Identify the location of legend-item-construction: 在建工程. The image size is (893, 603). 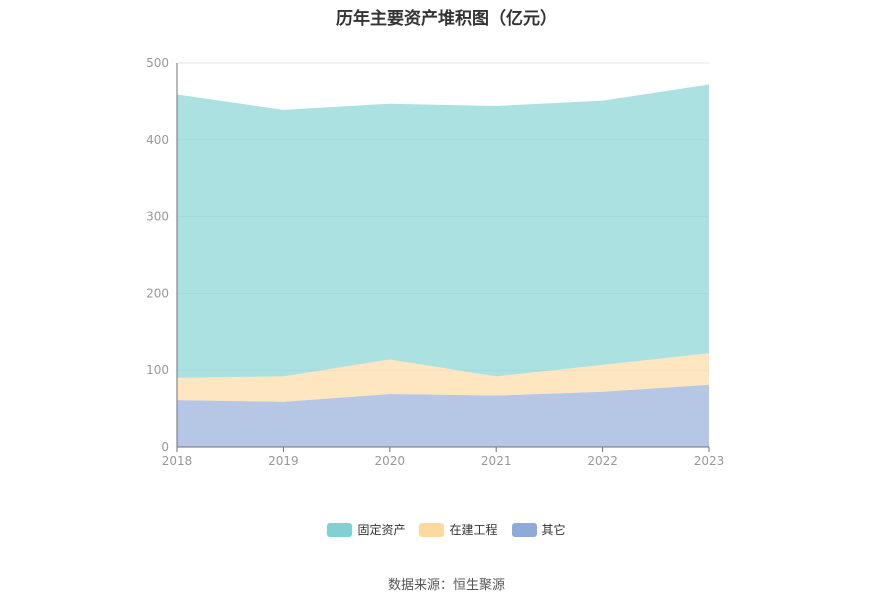
(458, 529).